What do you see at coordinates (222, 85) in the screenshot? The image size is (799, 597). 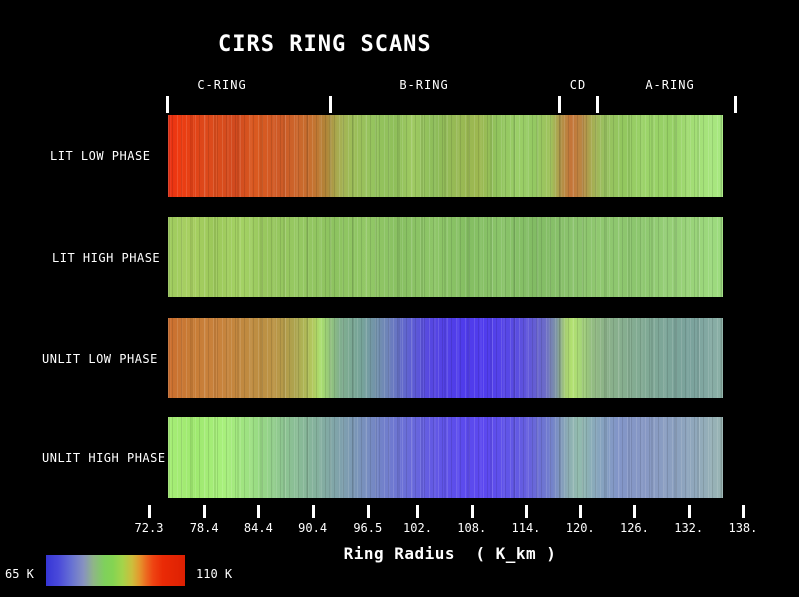 I see `ring-label-c-ring: C-RING` at bounding box center [222, 85].